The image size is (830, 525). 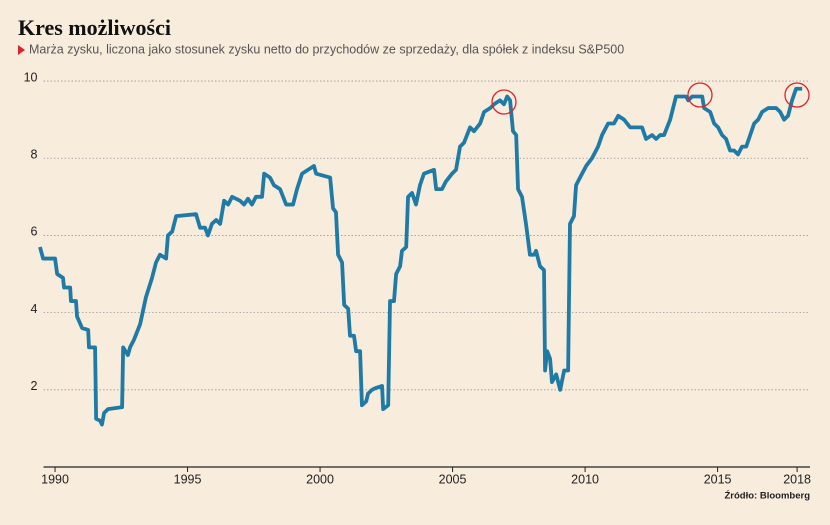 What do you see at coordinates (34, 155) in the screenshot?
I see `y-tick-label: 8` at bounding box center [34, 155].